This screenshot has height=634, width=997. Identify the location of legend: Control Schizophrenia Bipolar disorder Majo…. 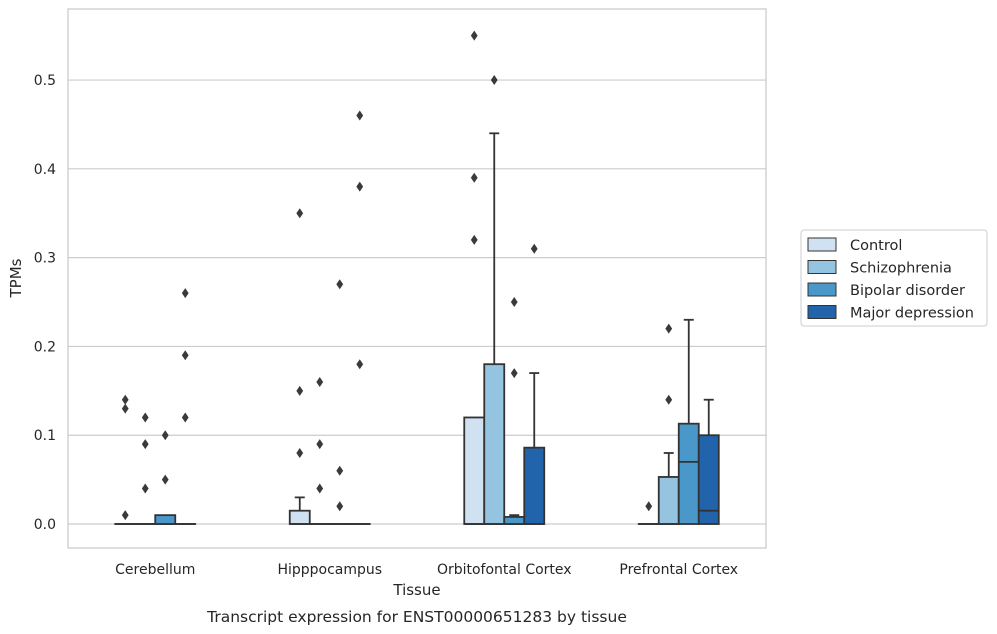
(894, 278).